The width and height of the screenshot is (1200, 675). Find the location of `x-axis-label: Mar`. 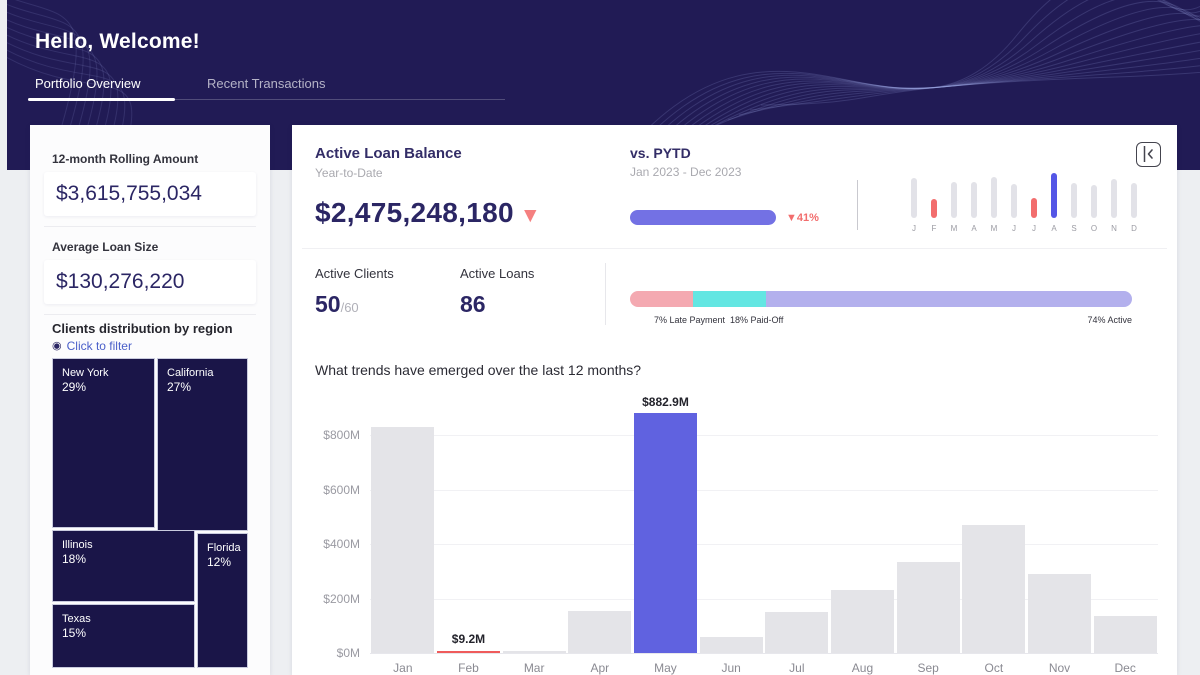

x-axis-label: Mar is located at coordinates (534, 668).